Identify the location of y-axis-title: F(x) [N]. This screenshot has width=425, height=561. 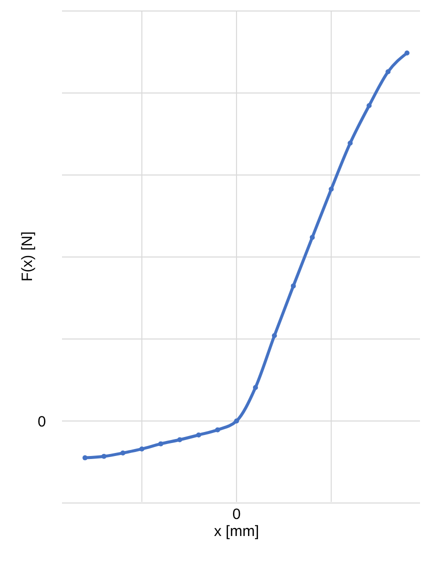
(27, 257).